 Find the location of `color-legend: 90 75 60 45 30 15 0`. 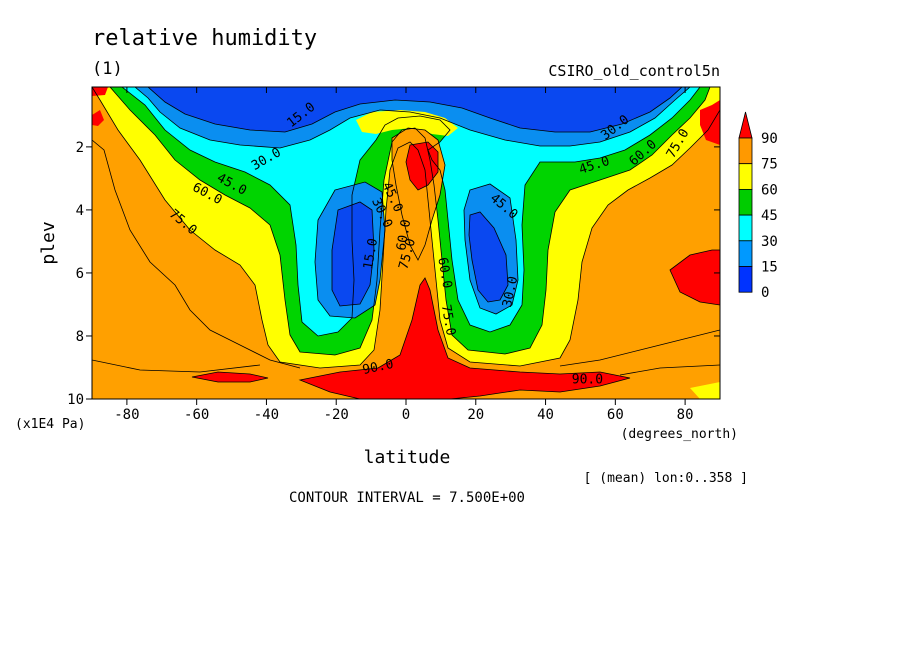

color-legend: 90 75 60 45 30 15 0 is located at coordinates (758, 206).